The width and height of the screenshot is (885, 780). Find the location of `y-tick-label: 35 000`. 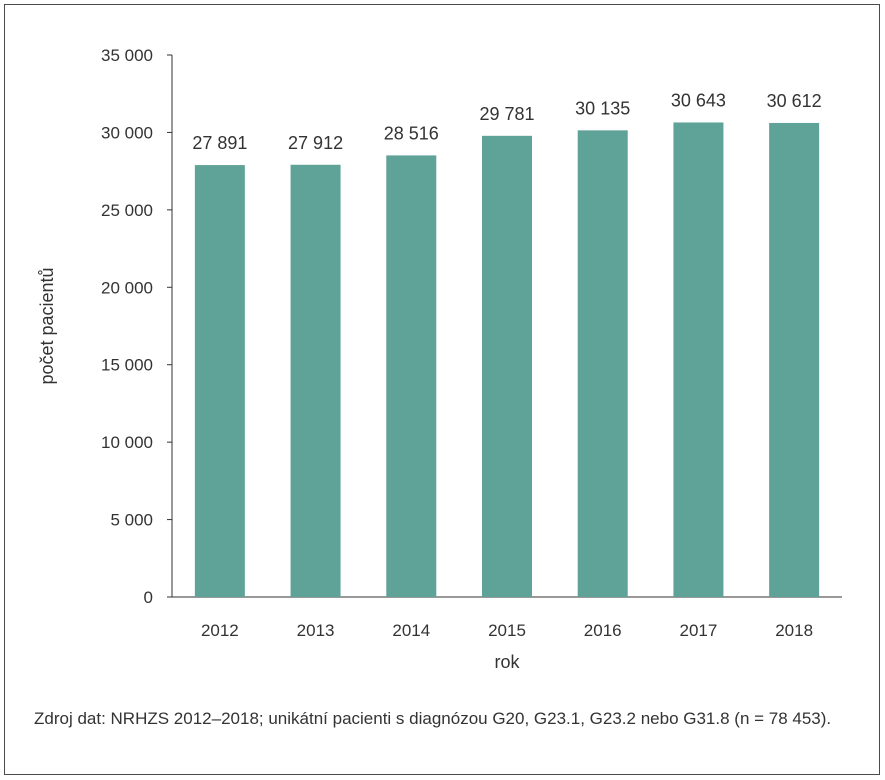

y-tick-label: 35 000 is located at coordinates (127, 55).